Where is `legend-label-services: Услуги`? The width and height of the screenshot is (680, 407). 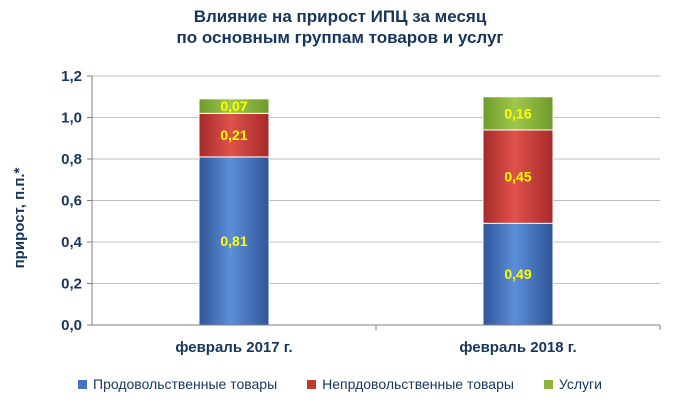 legend-label-services: Услуги is located at coordinates (580, 384).